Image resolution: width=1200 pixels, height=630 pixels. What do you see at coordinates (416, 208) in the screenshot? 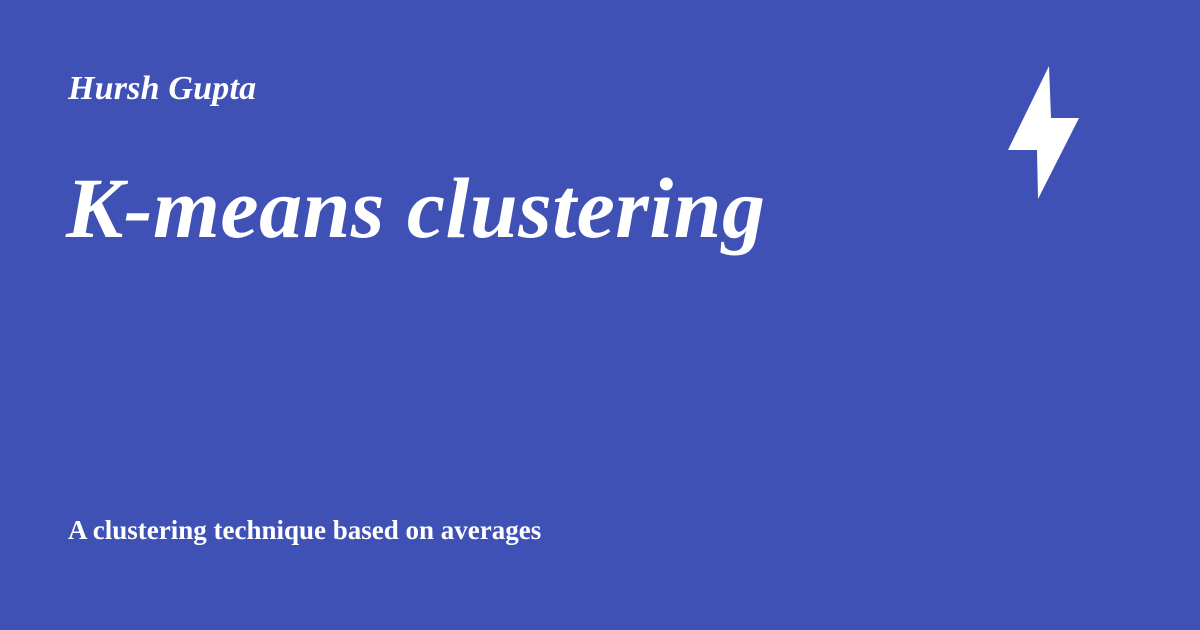
I see `page-title: K-means clustering` at bounding box center [416, 208].